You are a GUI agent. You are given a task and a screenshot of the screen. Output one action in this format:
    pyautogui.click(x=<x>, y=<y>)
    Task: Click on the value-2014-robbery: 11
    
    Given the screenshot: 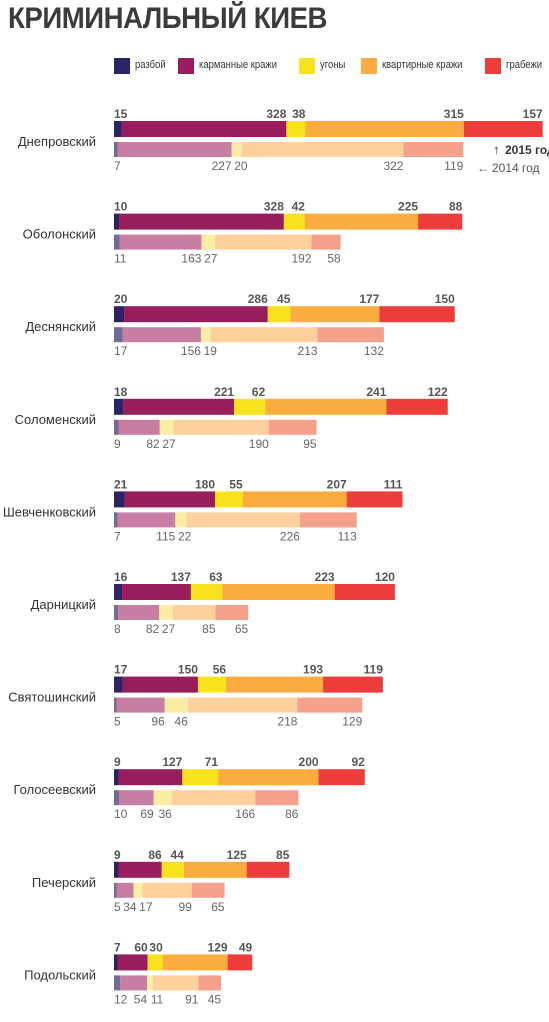 What is the action you would take?
    pyautogui.click(x=120, y=259)
    